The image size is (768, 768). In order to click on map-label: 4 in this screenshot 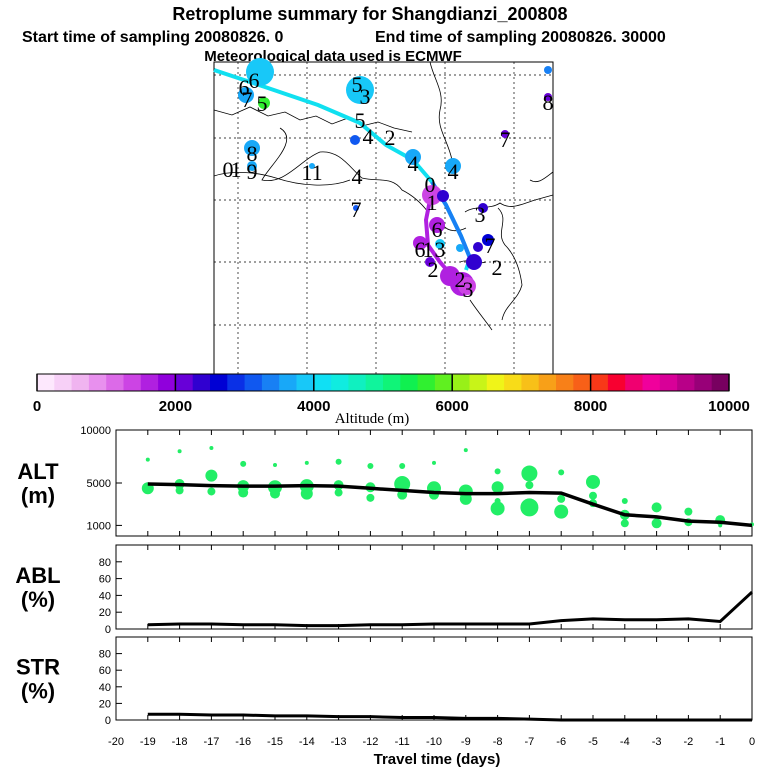, I will do `click(453, 171)`.